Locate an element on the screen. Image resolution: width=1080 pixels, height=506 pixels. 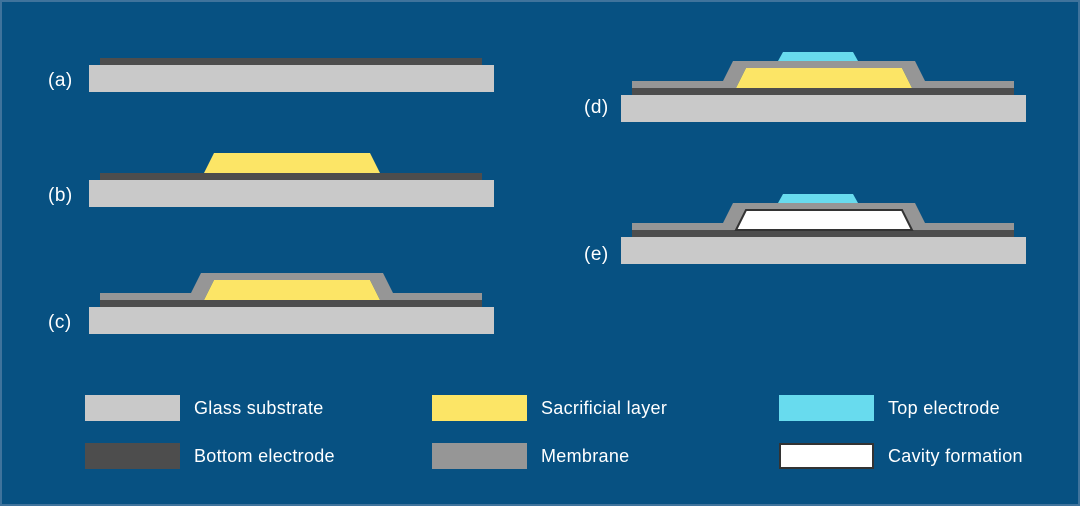
top-electrode-swatch is located at coordinates (826, 408).